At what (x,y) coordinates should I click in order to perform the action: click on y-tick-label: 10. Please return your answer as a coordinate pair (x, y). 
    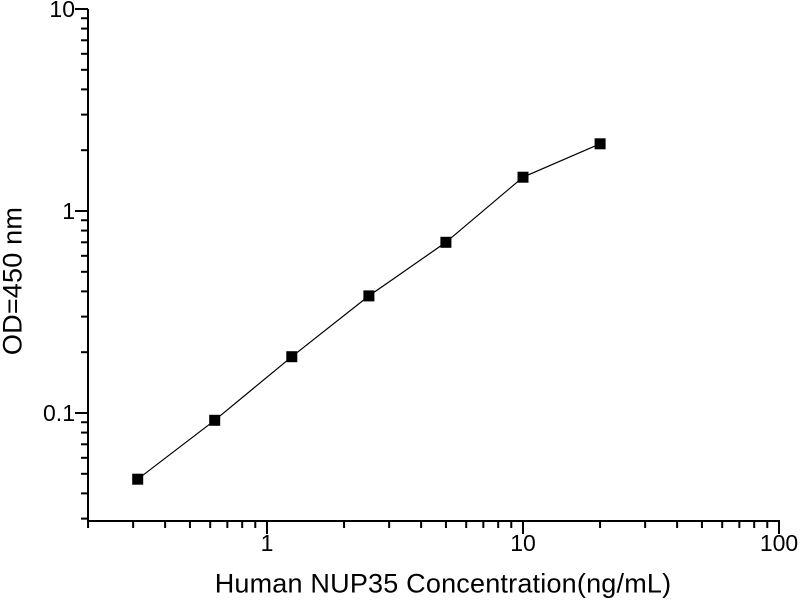
    Looking at the image, I should click on (62, 11).